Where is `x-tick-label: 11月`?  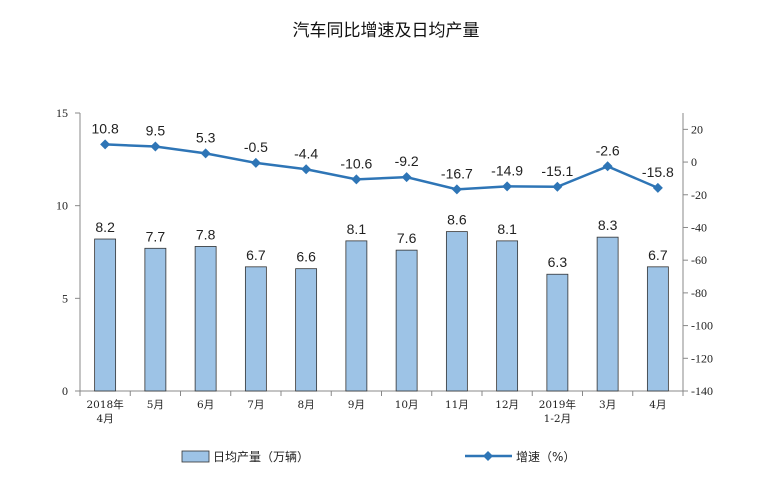 x-tick-label: 11月 is located at coordinates (457, 405).